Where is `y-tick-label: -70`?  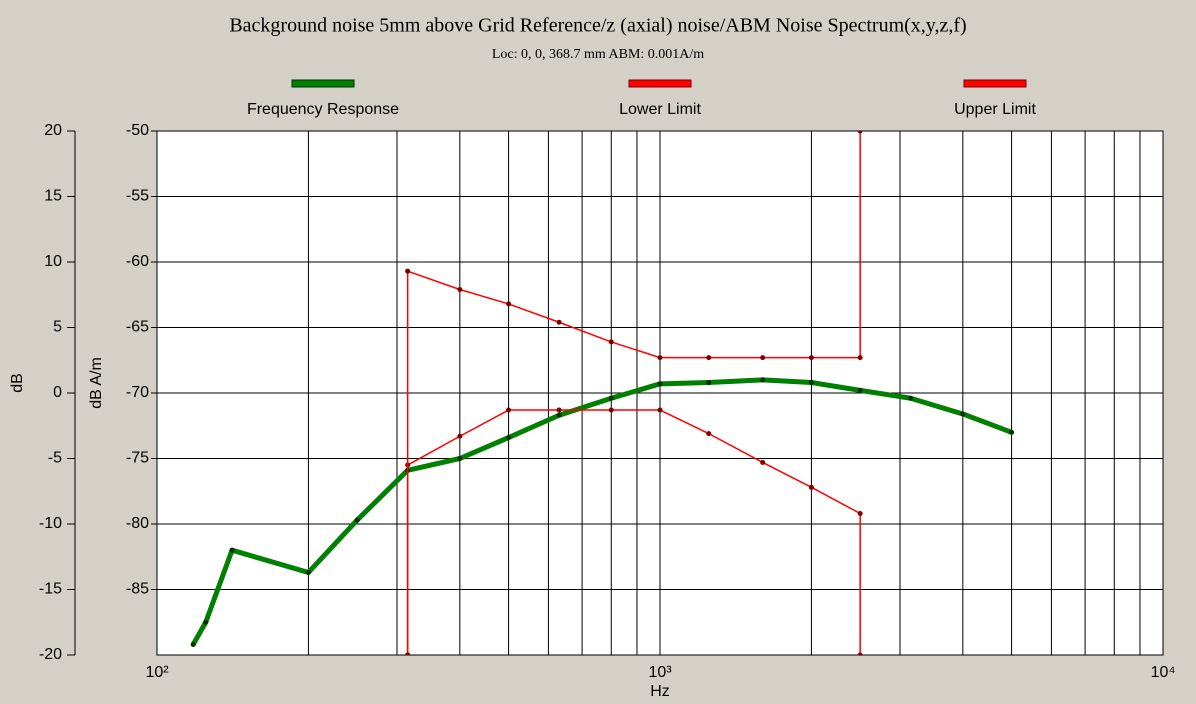 y-tick-label: -70 is located at coordinates (137, 392).